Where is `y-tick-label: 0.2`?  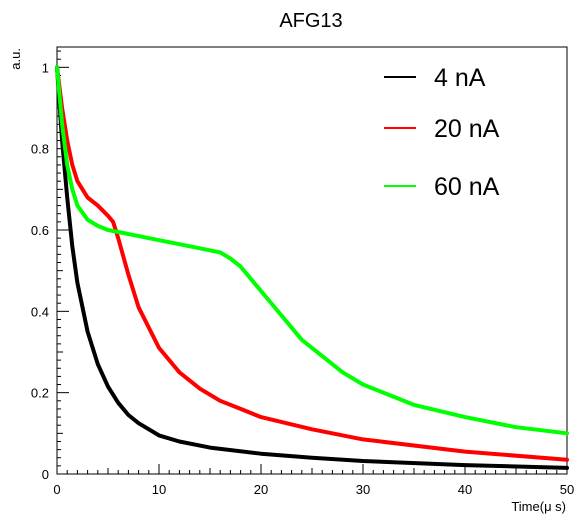 y-tick-label: 0.2 is located at coordinates (40, 393).